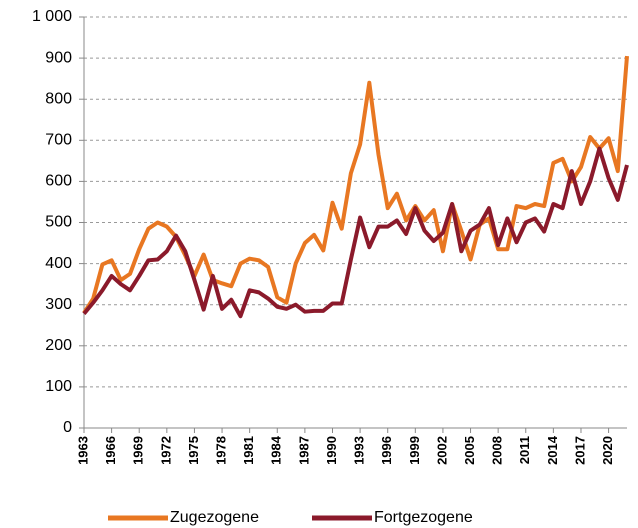  I want to click on x-tick-label: 1969, so click(138, 450).